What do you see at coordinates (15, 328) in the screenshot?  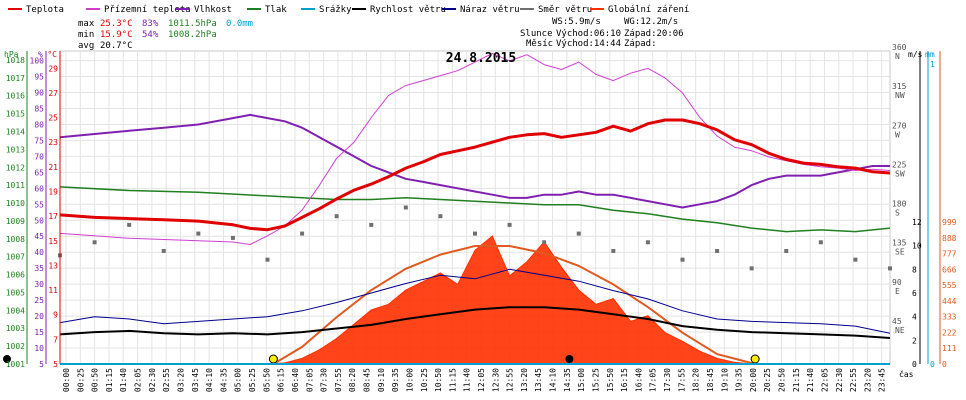 I see `axis-tick-hpa: 1003` at bounding box center [15, 328].